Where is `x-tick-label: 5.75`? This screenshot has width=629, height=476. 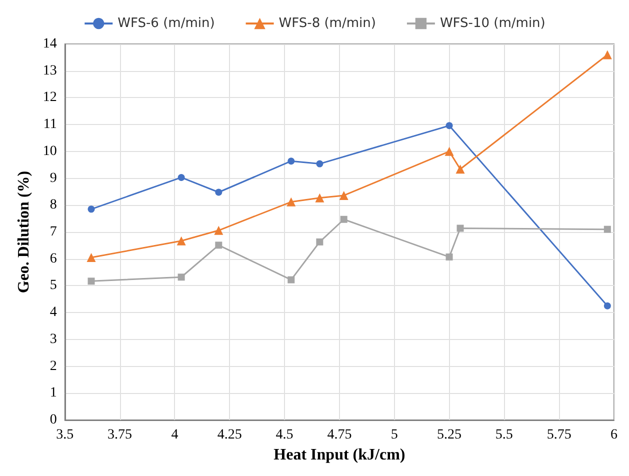
x-tick-label: 5.75 is located at coordinates (559, 435).